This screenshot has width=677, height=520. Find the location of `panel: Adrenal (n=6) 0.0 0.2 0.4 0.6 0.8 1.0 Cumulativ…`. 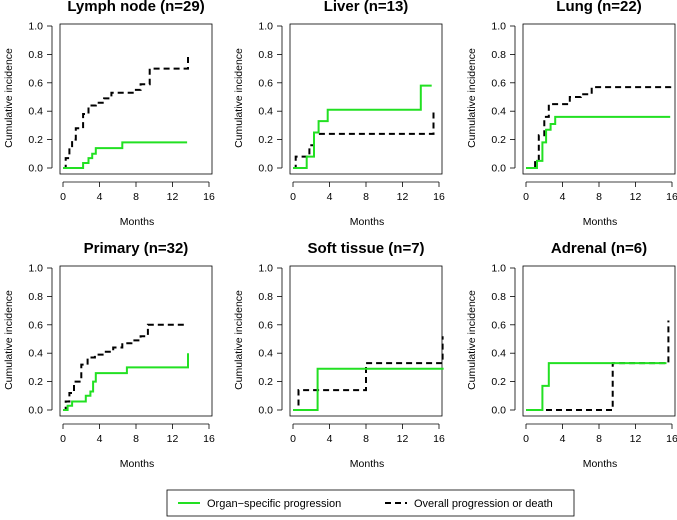

panel: Adrenal (n=6) 0.0 0.2 0.4 0.6 0.8 1.0 Cumulativ… is located at coordinates (571, 355).